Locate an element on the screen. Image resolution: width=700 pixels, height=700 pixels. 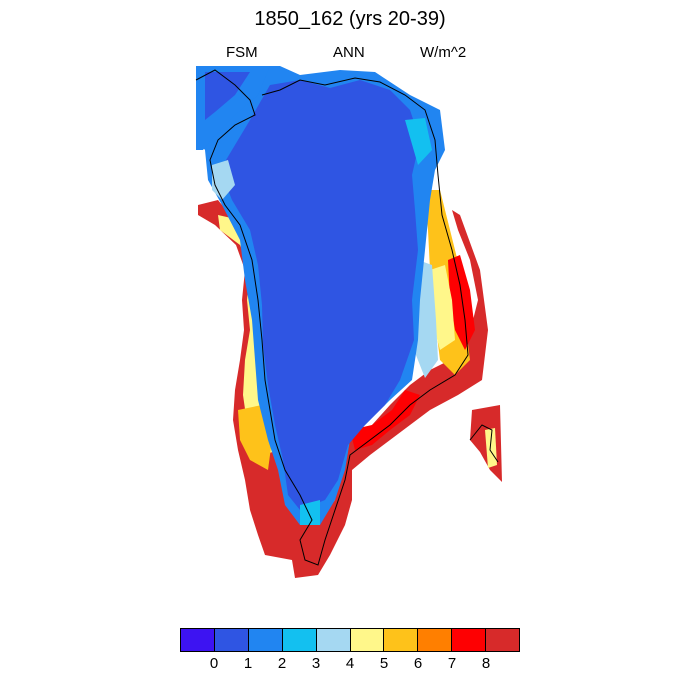
colorbar-tick-label: 1 is located at coordinates (248, 663).